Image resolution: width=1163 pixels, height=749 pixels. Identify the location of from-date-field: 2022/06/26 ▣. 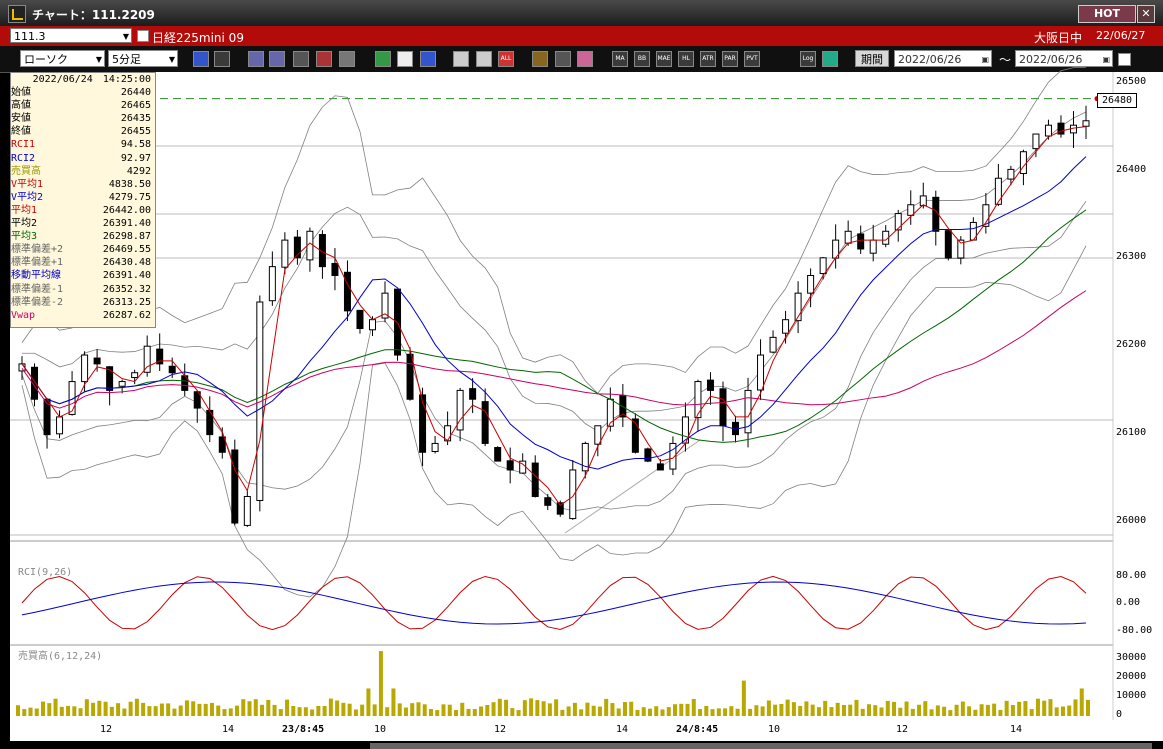
(943, 58).